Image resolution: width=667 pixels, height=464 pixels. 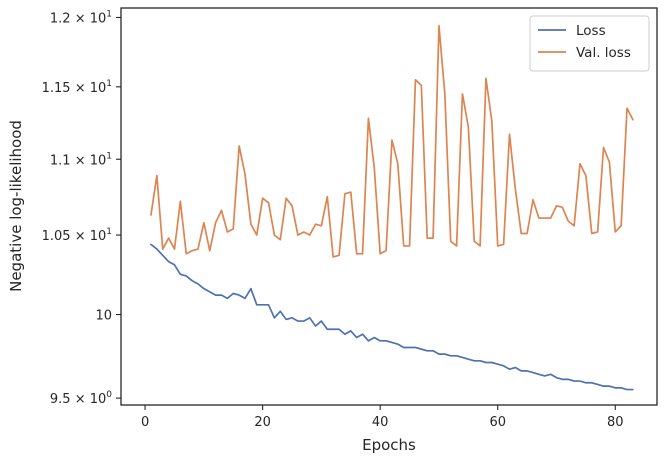 I want to click on y-tick-label: 1.2 × 10¹, so click(x=81, y=17).